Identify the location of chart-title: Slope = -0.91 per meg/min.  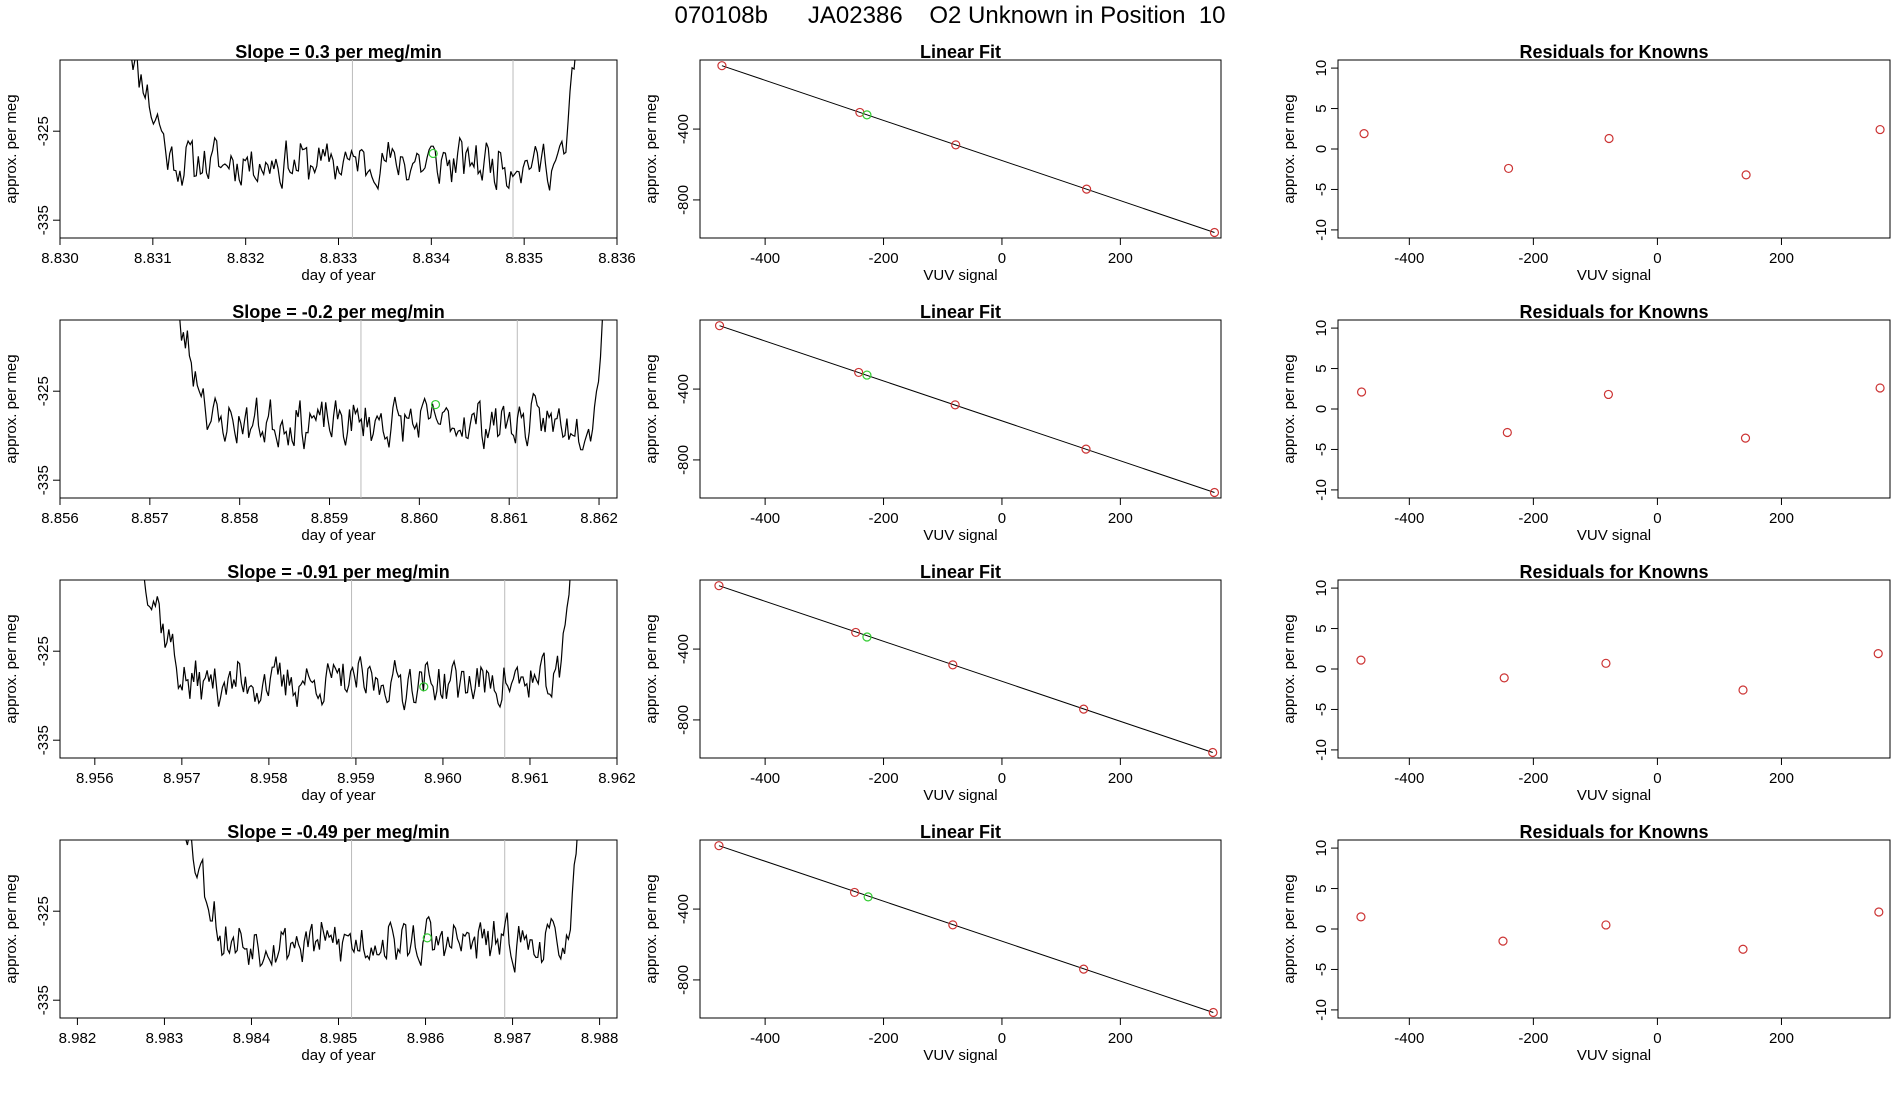
(338, 572).